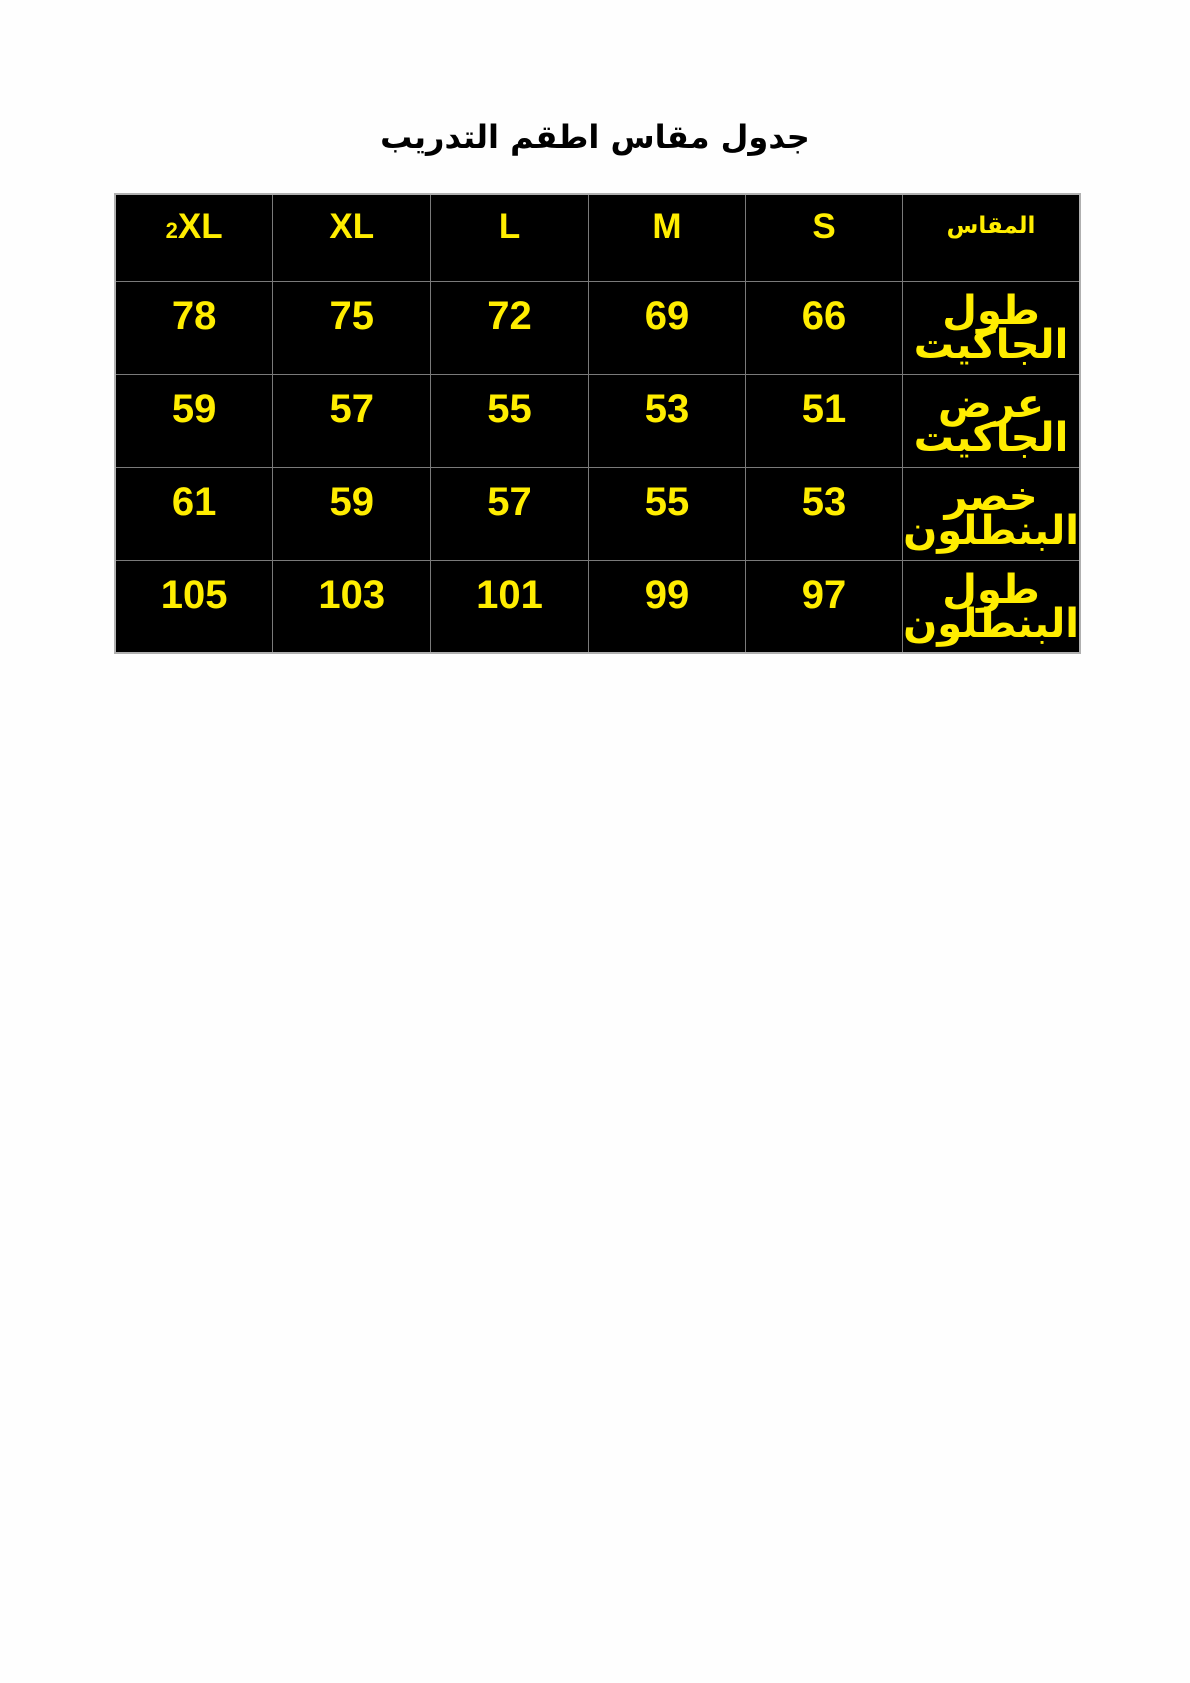  What do you see at coordinates (667, 606) in the screenshot?
I see `value-cell: 99` at bounding box center [667, 606].